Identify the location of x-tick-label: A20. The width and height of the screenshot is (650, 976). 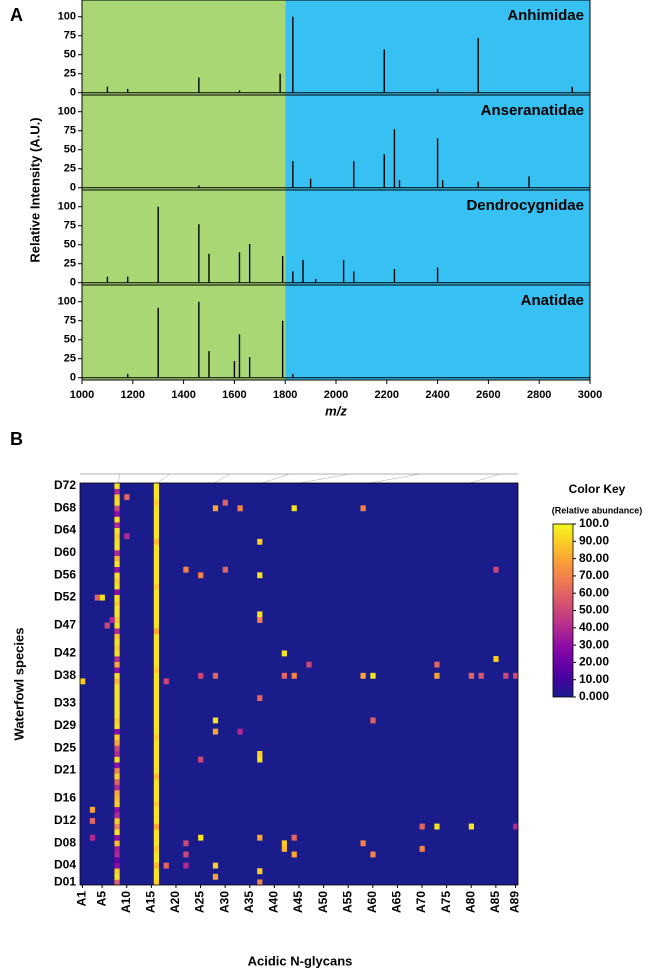
(175, 902).